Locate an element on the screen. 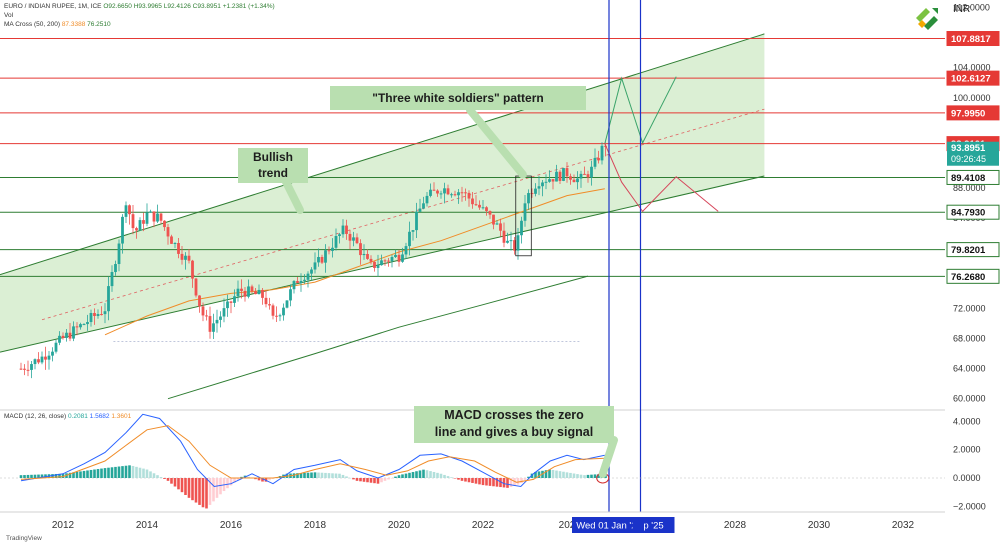  price-axis-tick: 68.0000 is located at coordinates (969, 339).